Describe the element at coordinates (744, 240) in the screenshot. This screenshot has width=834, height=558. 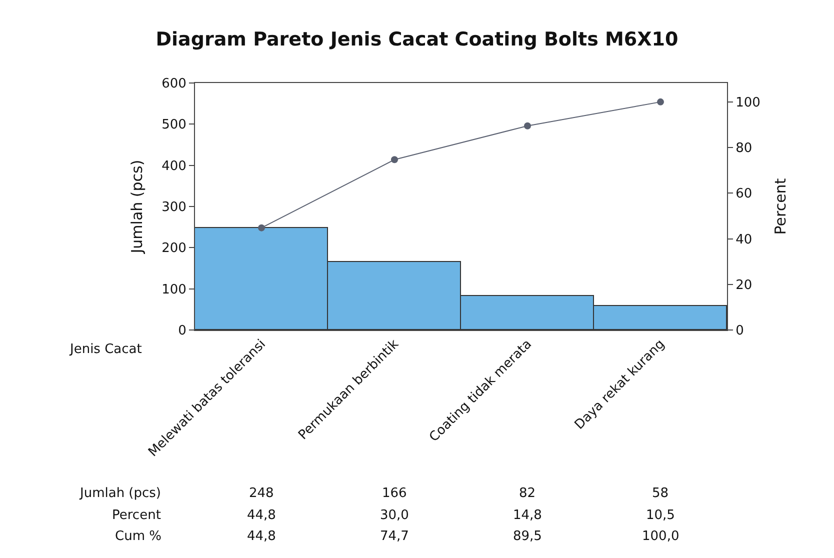
I see `y2-tick-label: 40` at that location.